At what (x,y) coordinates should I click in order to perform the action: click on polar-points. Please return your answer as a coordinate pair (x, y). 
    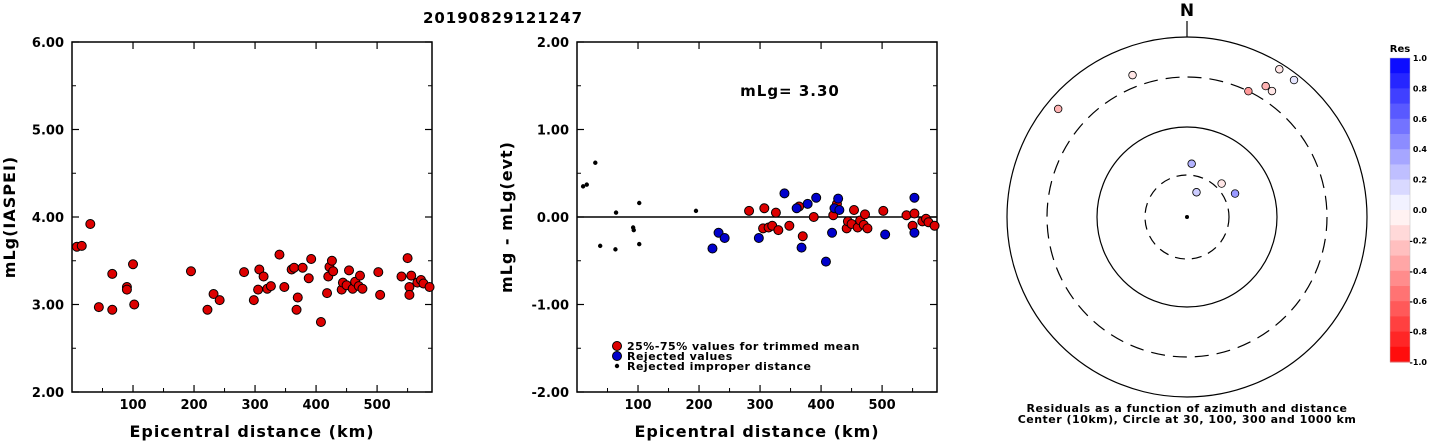
    Looking at the image, I should click on (1176, 131).